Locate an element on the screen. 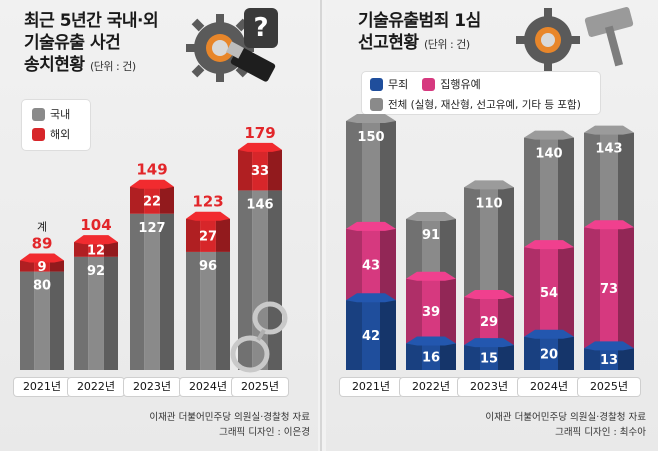  left-title-line3: 송치현황 (단위 : 건) is located at coordinates (80, 65).